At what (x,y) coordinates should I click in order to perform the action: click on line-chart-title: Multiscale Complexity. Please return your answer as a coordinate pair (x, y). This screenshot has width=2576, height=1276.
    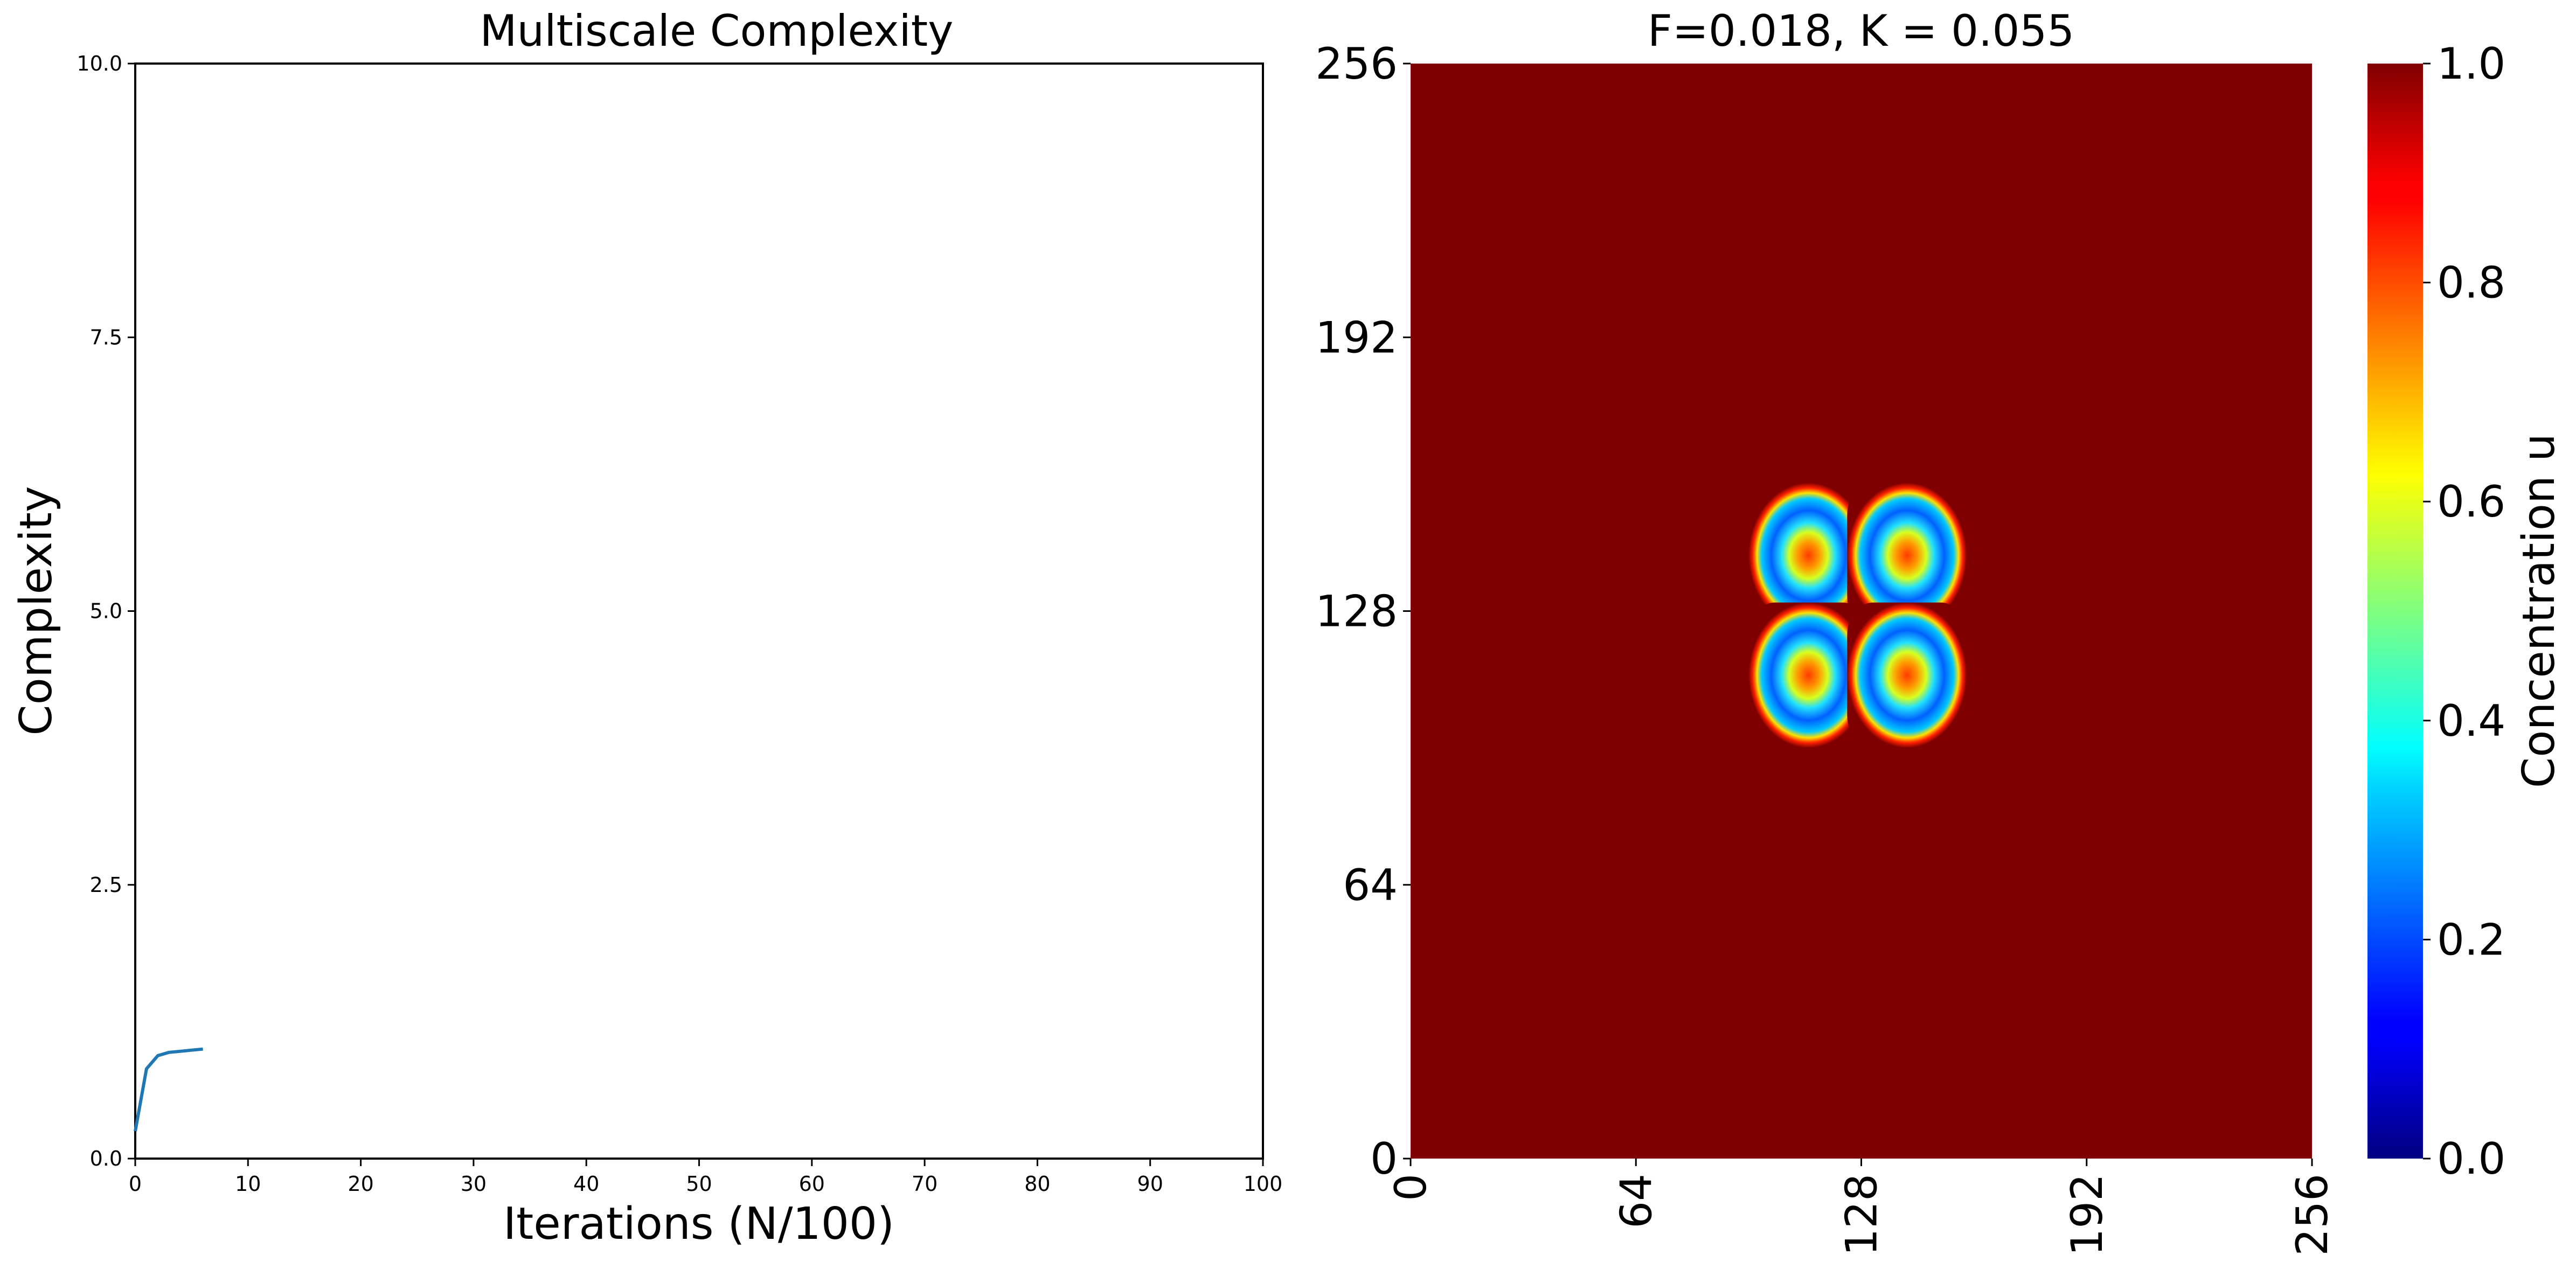
    Looking at the image, I should click on (717, 31).